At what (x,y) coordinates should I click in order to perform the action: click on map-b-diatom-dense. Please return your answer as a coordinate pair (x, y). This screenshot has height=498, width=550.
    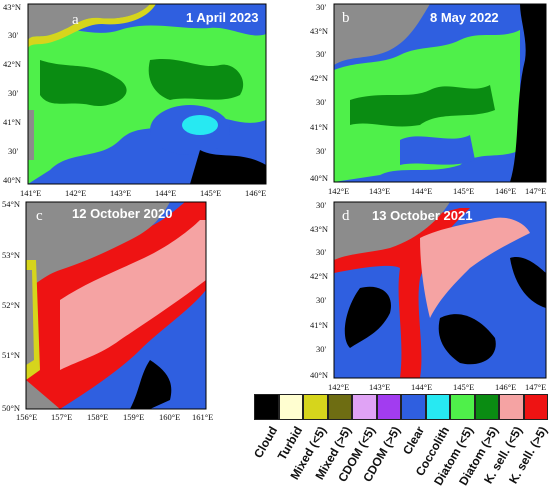
    Looking at the image, I should click on (422, 106).